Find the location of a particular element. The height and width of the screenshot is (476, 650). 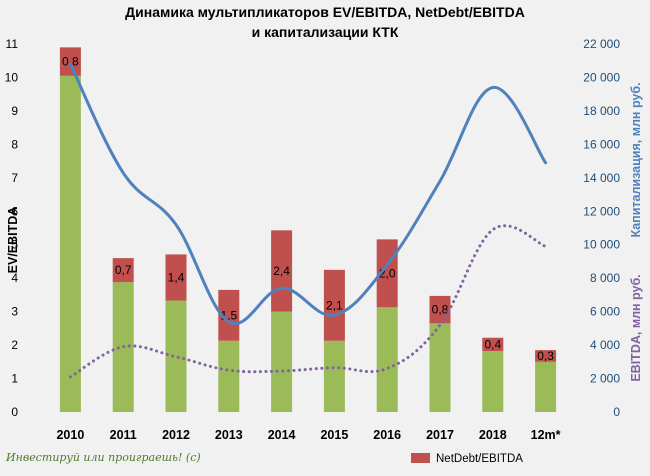

right-tick-label: 20 000 is located at coordinates (601, 77).